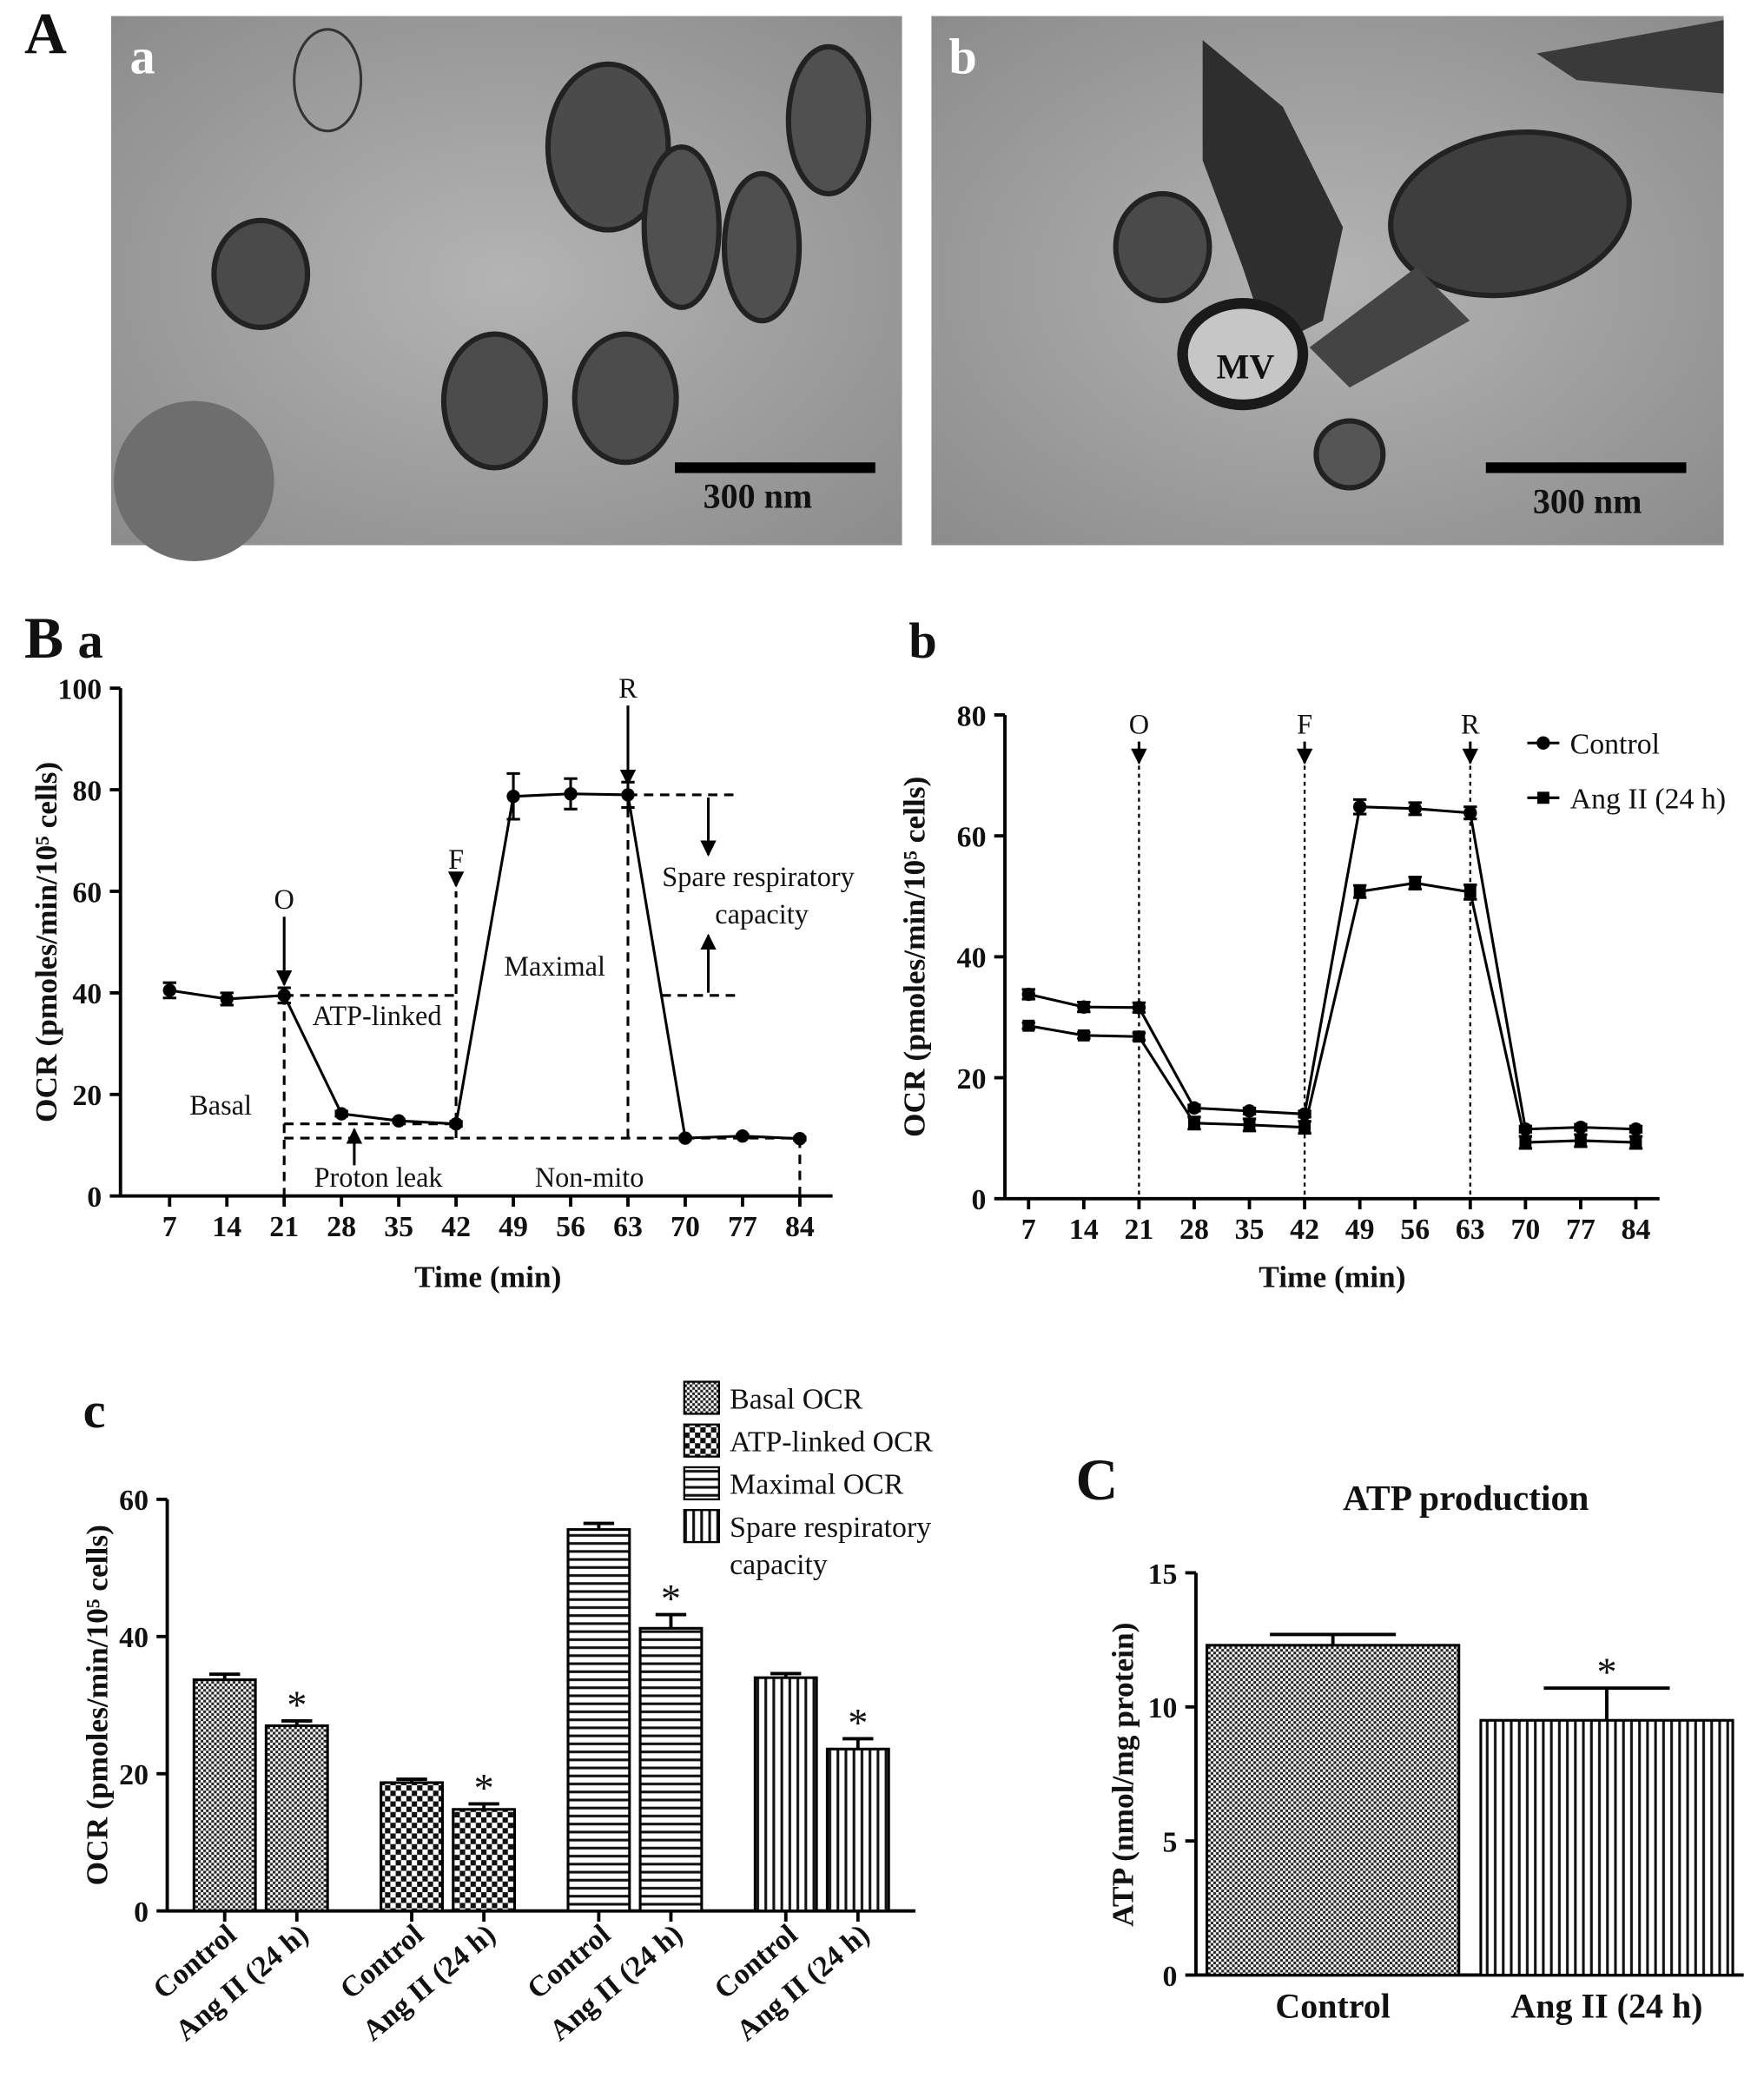 The height and width of the screenshot is (2098, 1764). What do you see at coordinates (220, 1105) in the screenshot?
I see `annotation: Basal` at bounding box center [220, 1105].